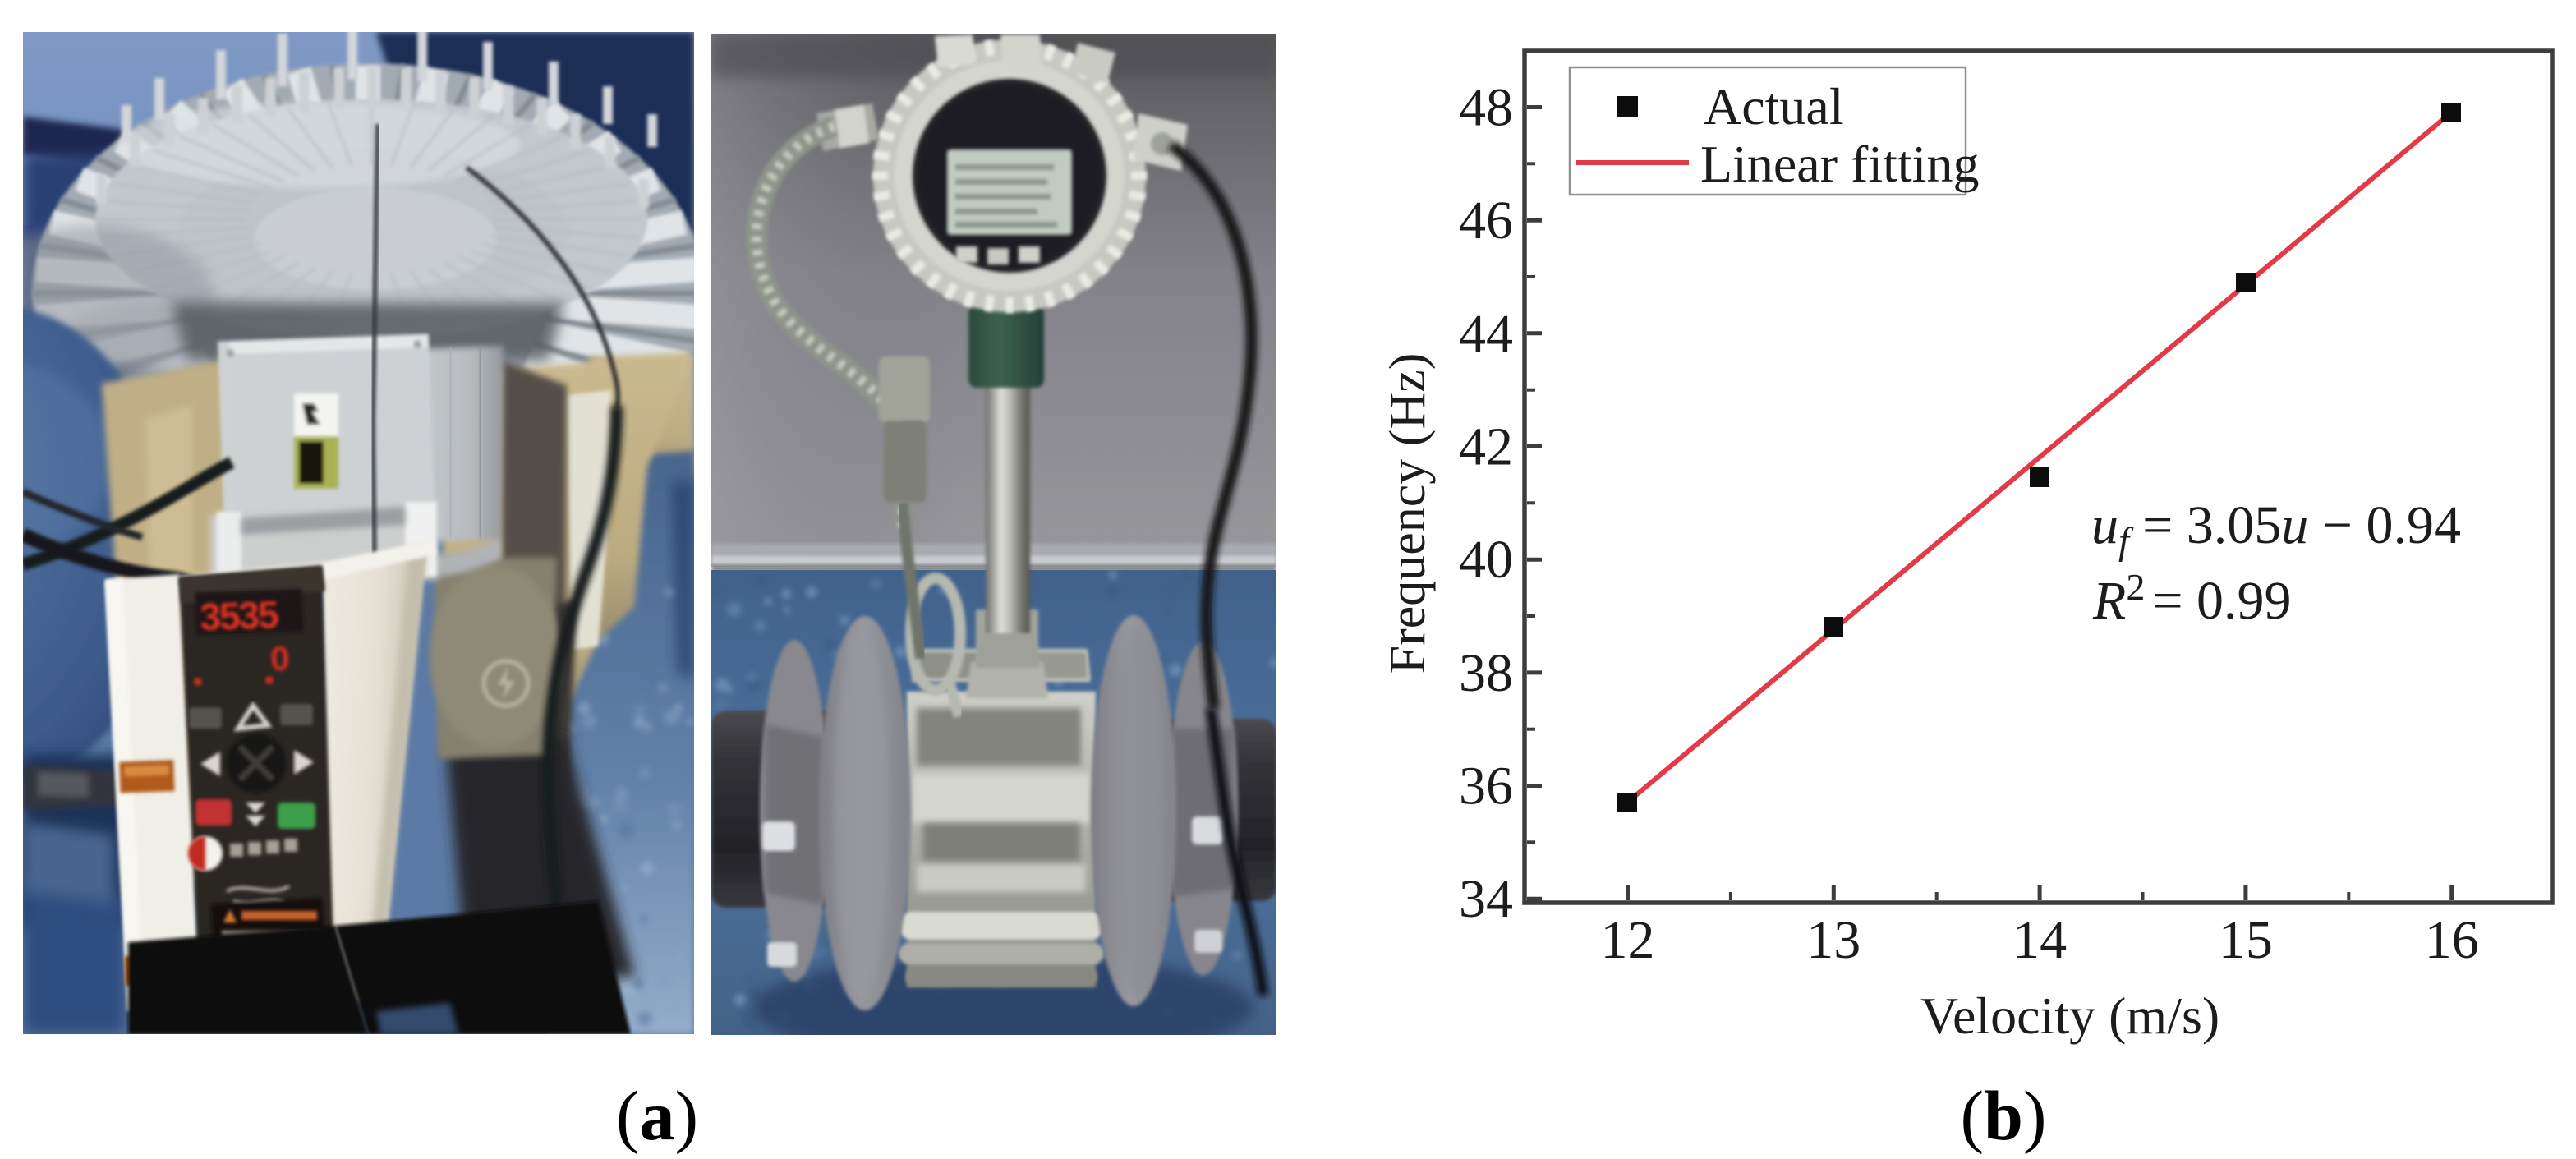 This screenshot has height=1159, width=2576. What do you see at coordinates (1408, 513) in the screenshot?
I see `svg-text: Frequency (Hz)` at bounding box center [1408, 513].